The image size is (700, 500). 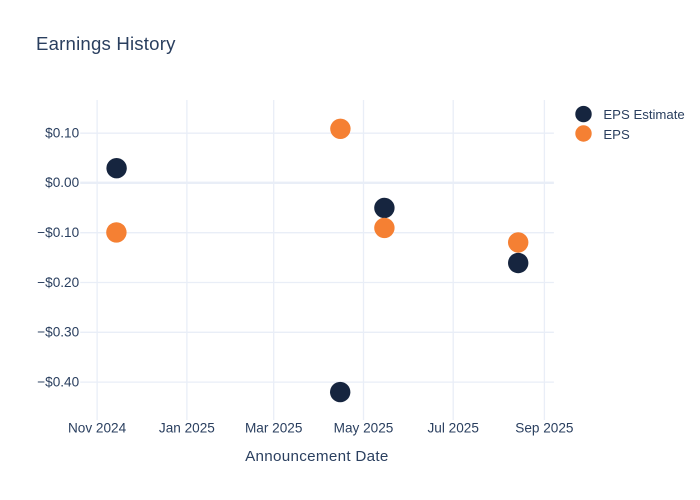 What do you see at coordinates (452, 428) in the screenshot?
I see `svg-text: Jul 2025` at bounding box center [452, 428].